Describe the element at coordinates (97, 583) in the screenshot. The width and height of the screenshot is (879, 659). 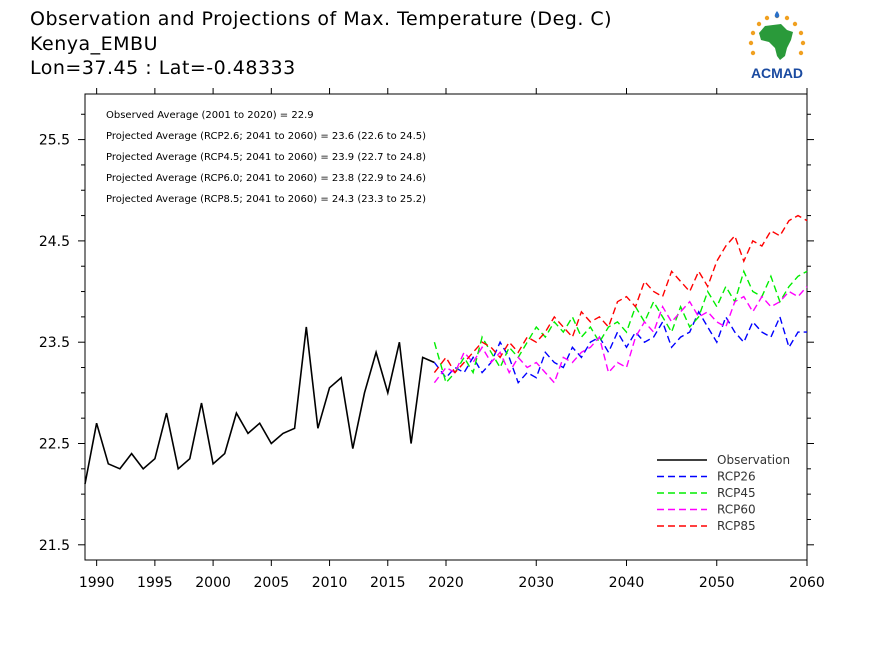
I see `x-tick-label: 1990` at that location.